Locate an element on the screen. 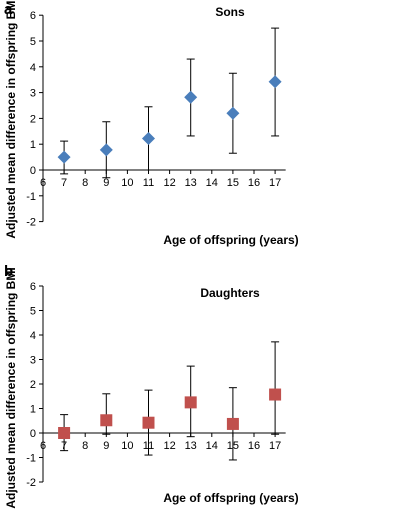 This screenshot has height=509, width=406. panel-a-y-tick-label: -2 is located at coordinates (31, 223).